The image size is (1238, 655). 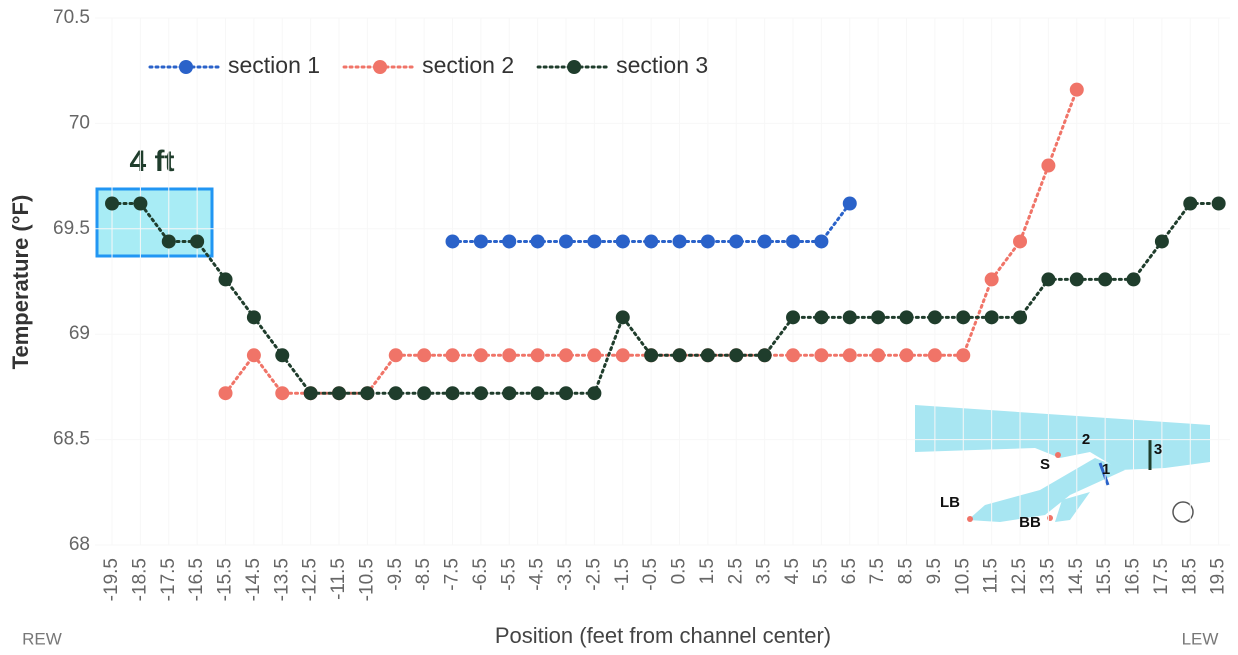 I want to click on x-tick-label: -3.5, so click(x=565, y=574).